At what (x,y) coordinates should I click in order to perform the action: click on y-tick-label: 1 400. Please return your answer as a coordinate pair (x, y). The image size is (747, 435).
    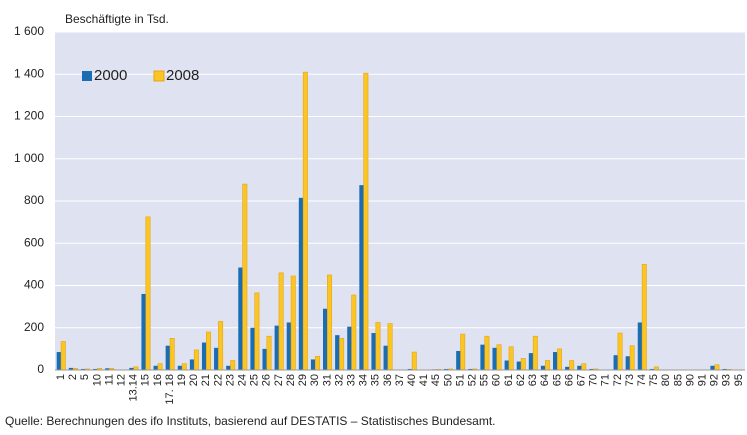
    Looking at the image, I should click on (29, 73).